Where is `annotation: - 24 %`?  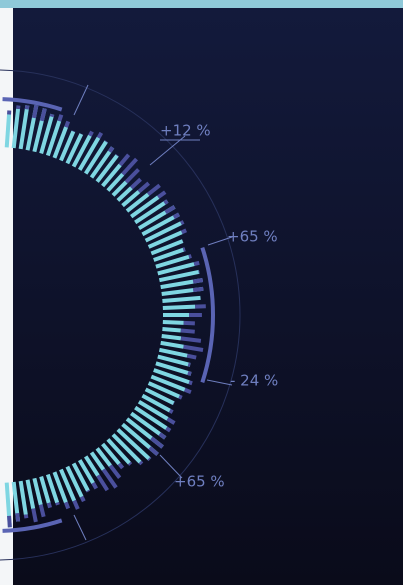 annotation: - 24 % is located at coordinates (254, 381).